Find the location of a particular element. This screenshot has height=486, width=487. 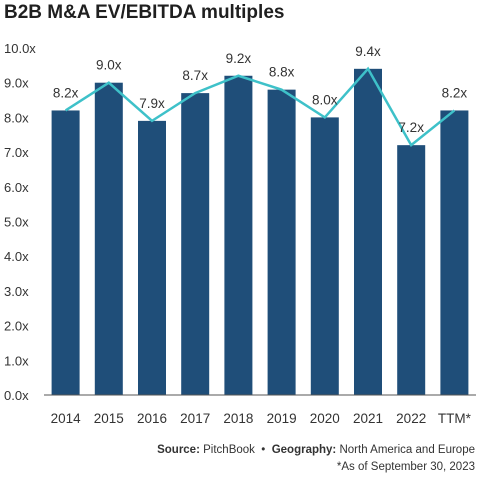

geography-label: Geography: is located at coordinates (304, 450).